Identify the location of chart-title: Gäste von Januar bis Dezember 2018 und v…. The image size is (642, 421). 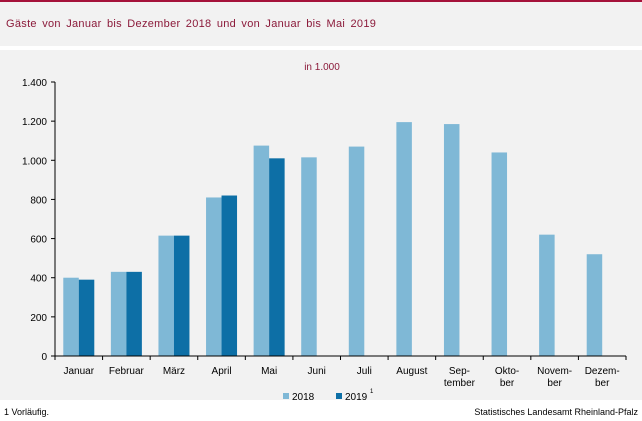
(191, 24).